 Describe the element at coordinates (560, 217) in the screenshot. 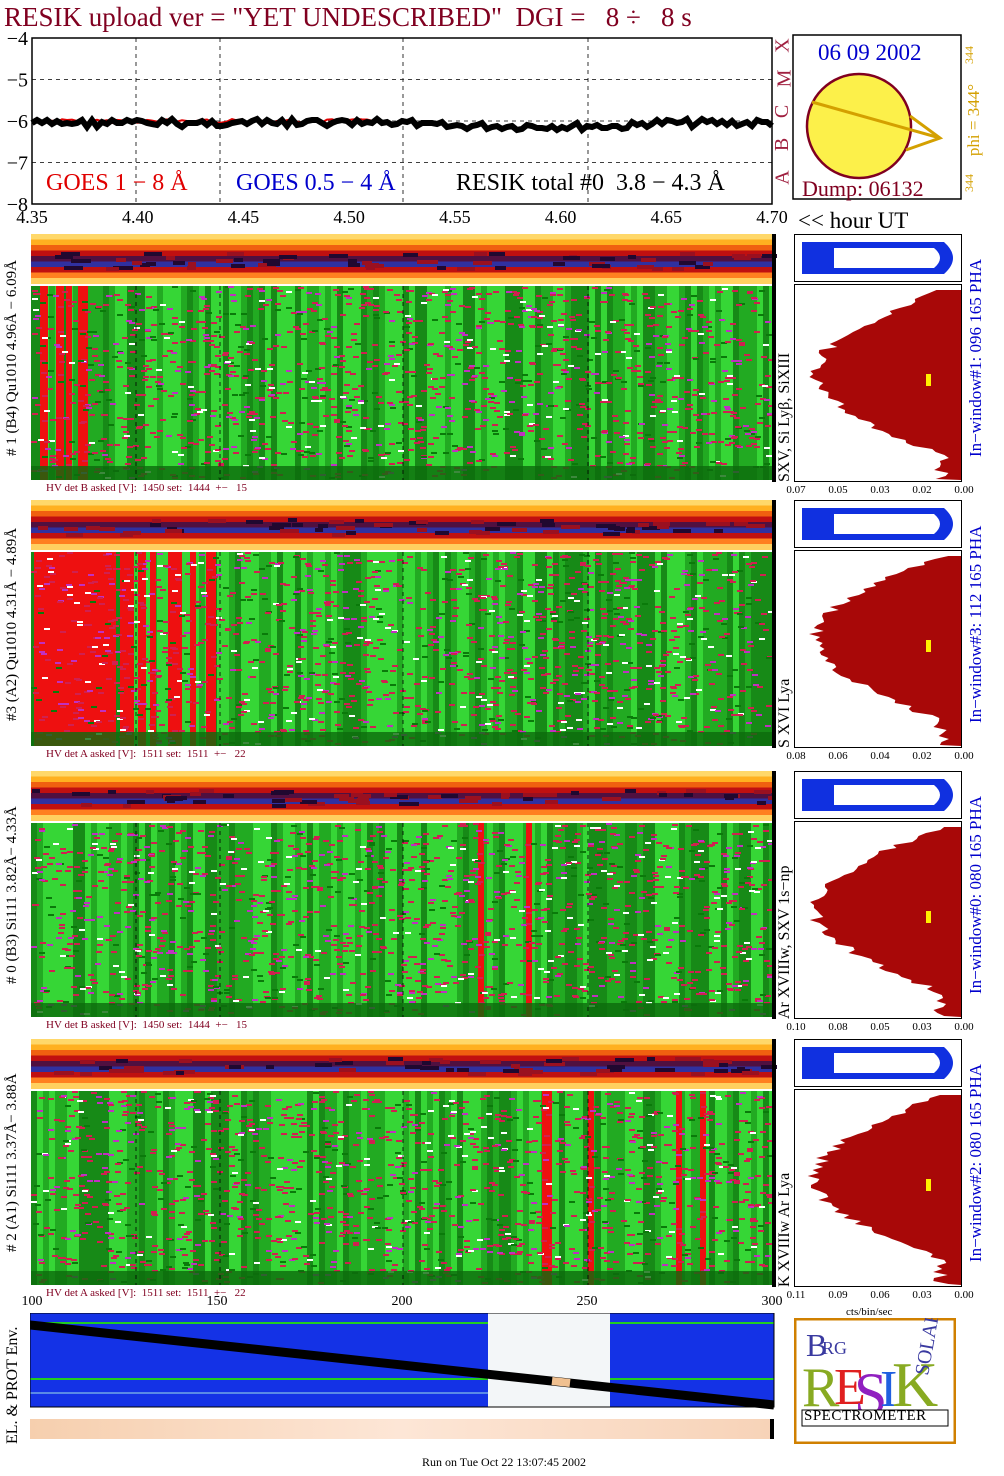

I see `time-tick: 4.60` at that location.